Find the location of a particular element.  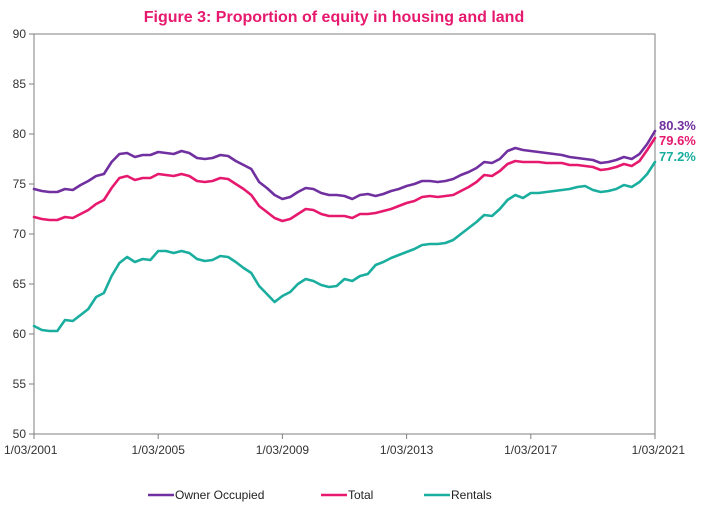

x-tick-label: 1/03/2001 is located at coordinates (31, 450).